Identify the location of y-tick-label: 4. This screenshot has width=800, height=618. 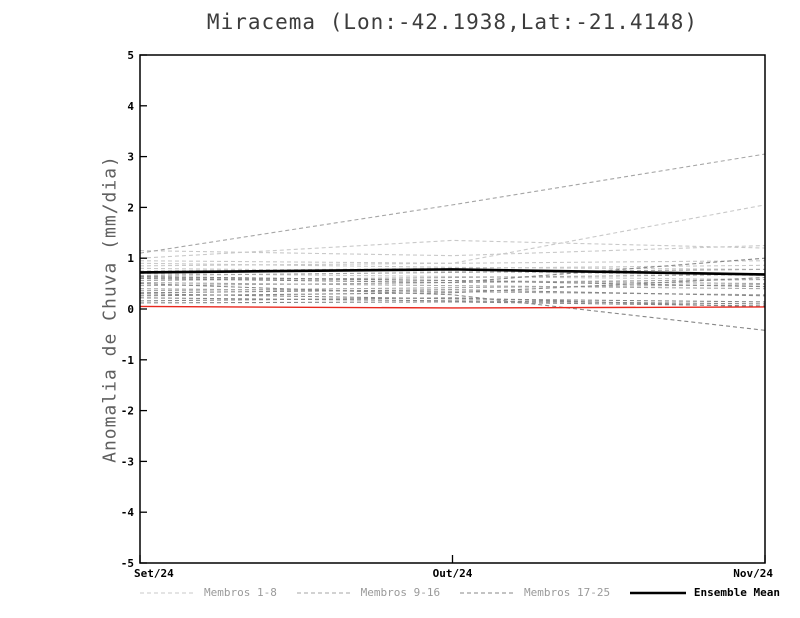
(130, 106).